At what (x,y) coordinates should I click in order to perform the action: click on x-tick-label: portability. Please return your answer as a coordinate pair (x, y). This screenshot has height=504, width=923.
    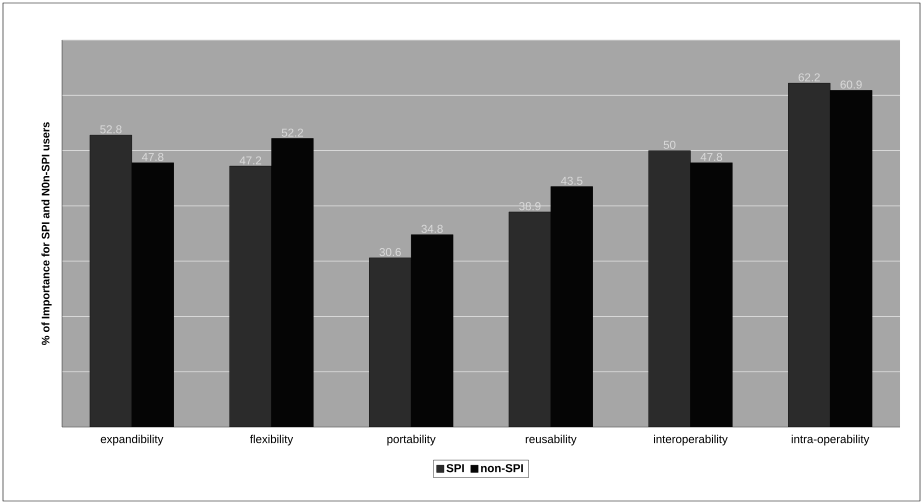
    Looking at the image, I should click on (411, 440).